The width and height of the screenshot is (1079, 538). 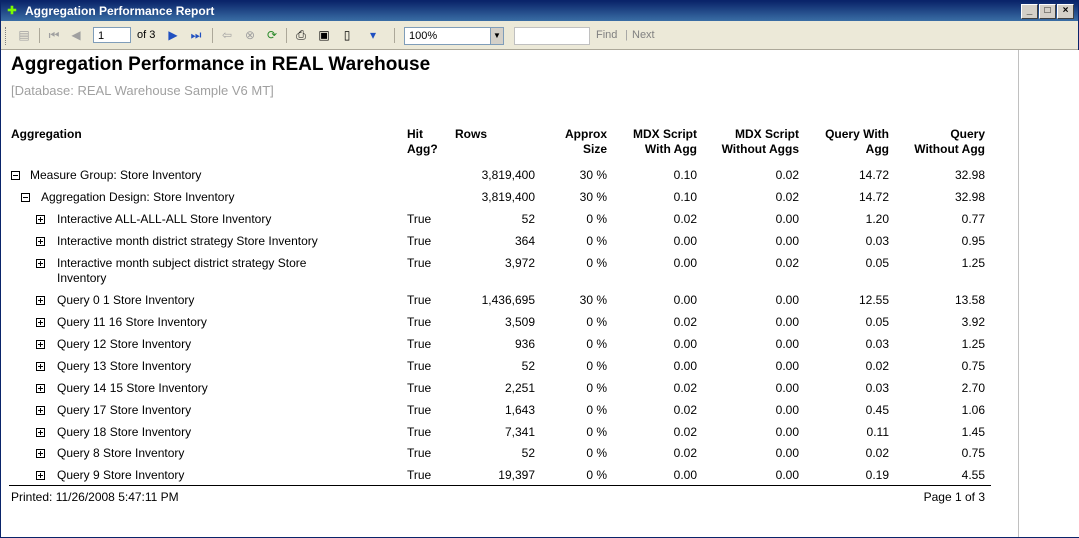 What do you see at coordinates (46, 134) in the screenshot?
I see `header-aggregation: Aggregation` at bounding box center [46, 134].